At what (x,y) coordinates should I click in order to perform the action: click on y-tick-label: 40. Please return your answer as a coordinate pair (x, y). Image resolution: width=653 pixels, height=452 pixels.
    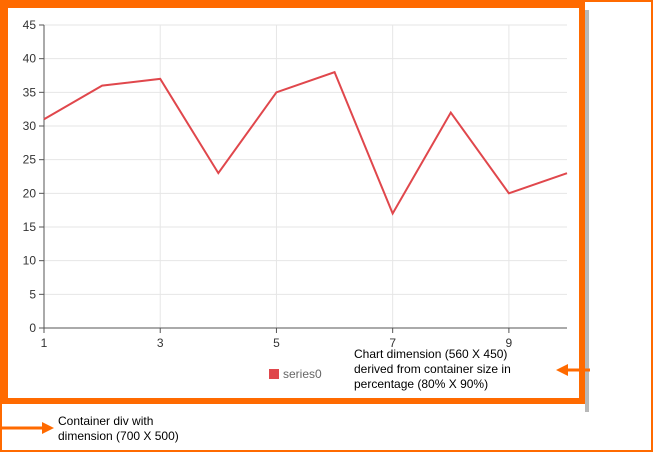
    Looking at the image, I should click on (30, 59).